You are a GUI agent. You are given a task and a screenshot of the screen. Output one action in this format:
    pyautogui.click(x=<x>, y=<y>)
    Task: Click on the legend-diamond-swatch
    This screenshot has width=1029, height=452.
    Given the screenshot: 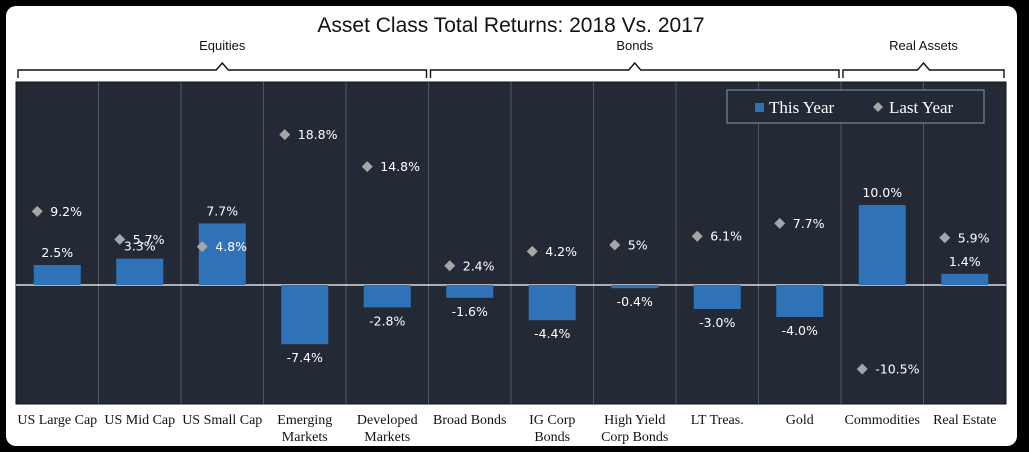 What is the action you would take?
    pyautogui.click(x=878, y=107)
    